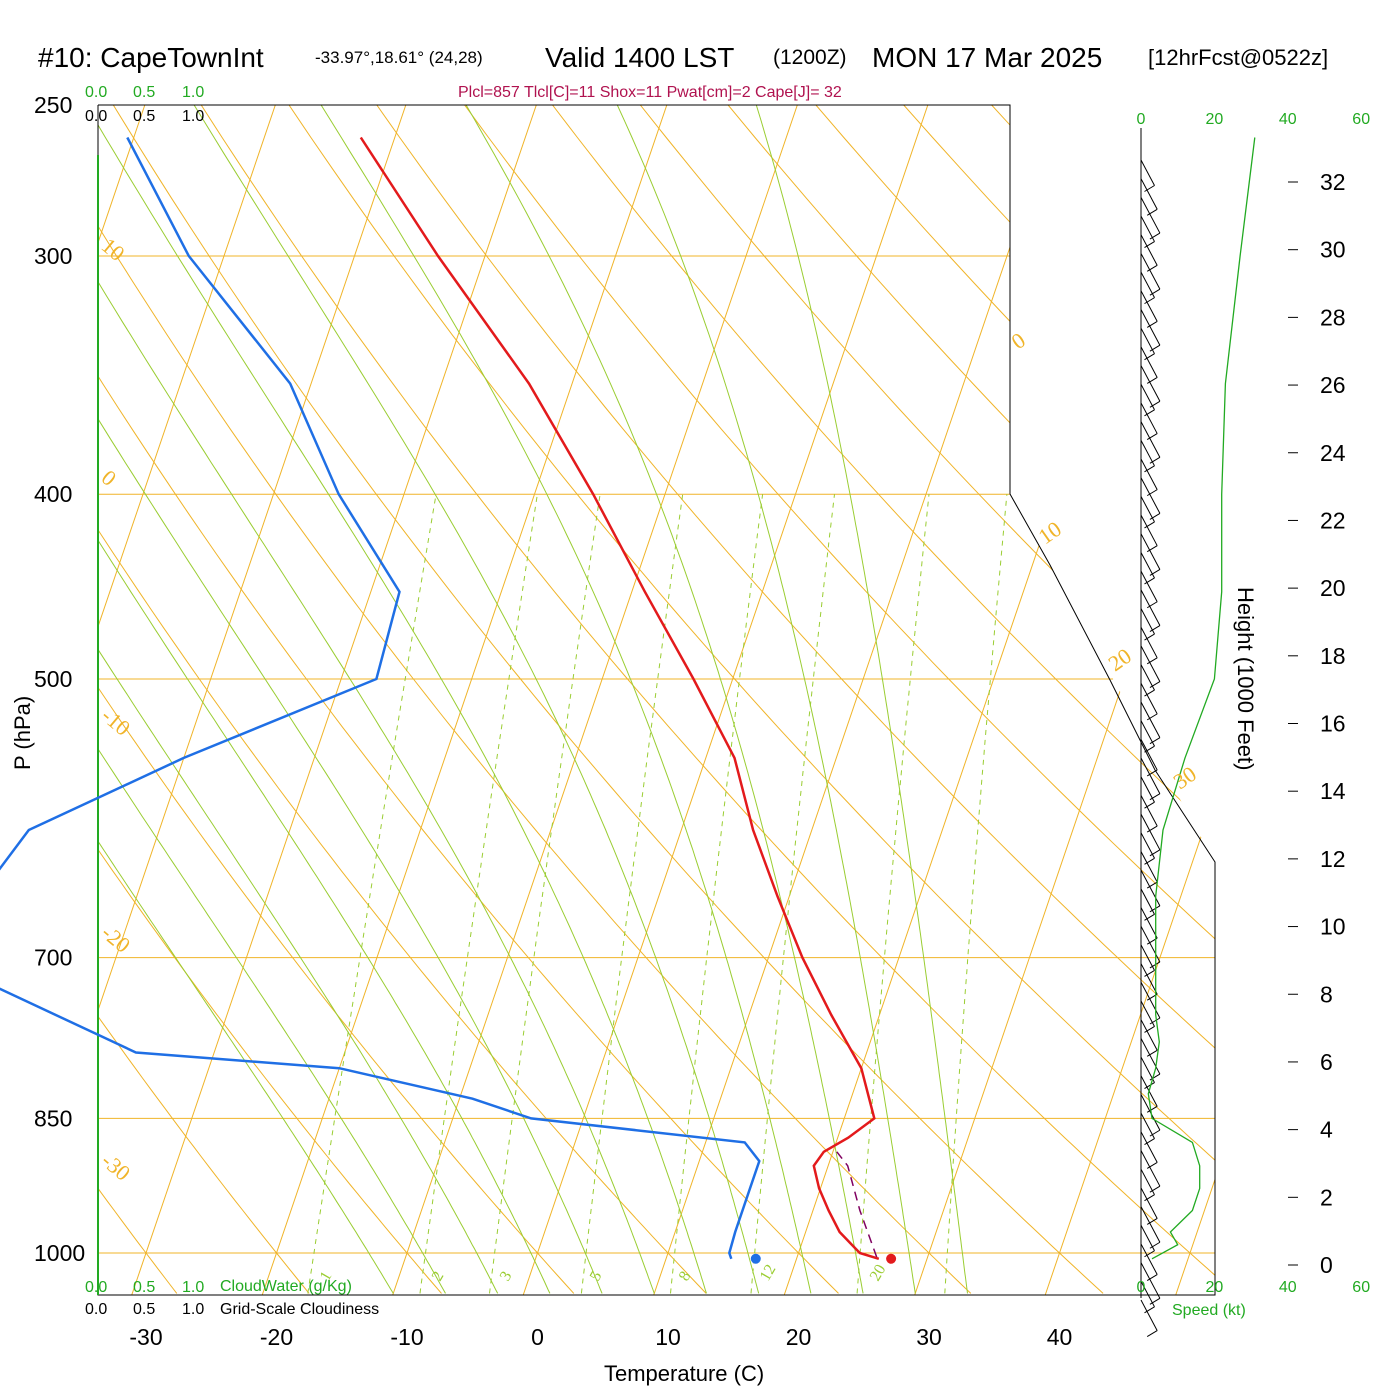 This screenshot has height=1400, width=1400. I want to click on surface-temperature-marker, so click(891, 1258).